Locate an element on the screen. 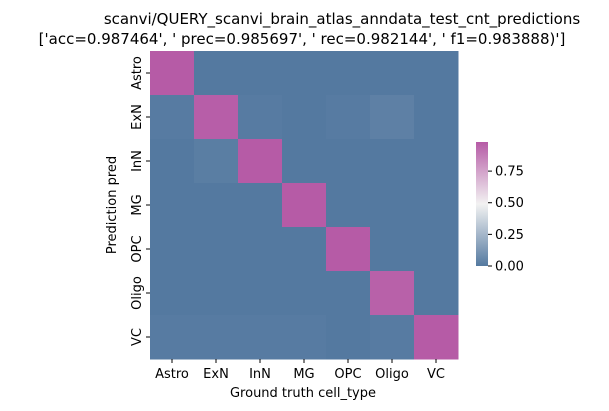 This screenshot has width=609, height=411. x-tick-label: ExN is located at coordinates (216, 374).